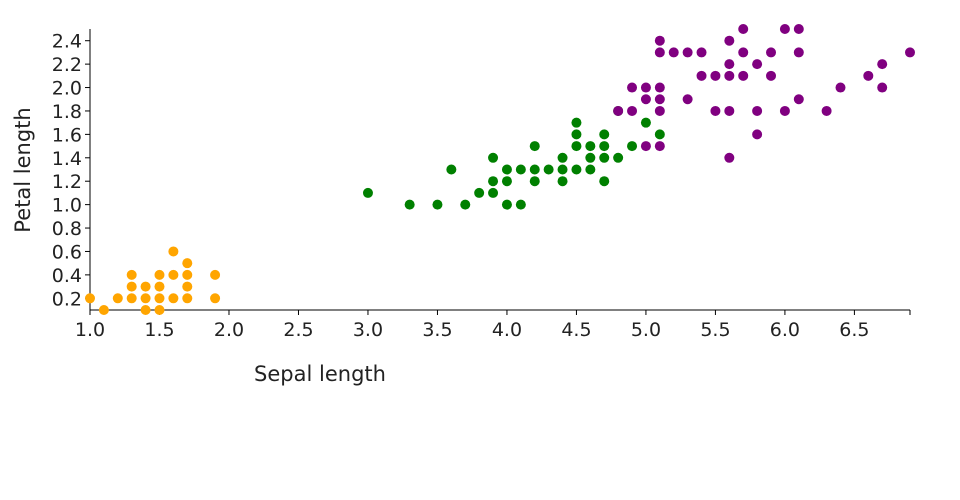  I want to click on x-tick-label: 4.5, so click(576, 330).